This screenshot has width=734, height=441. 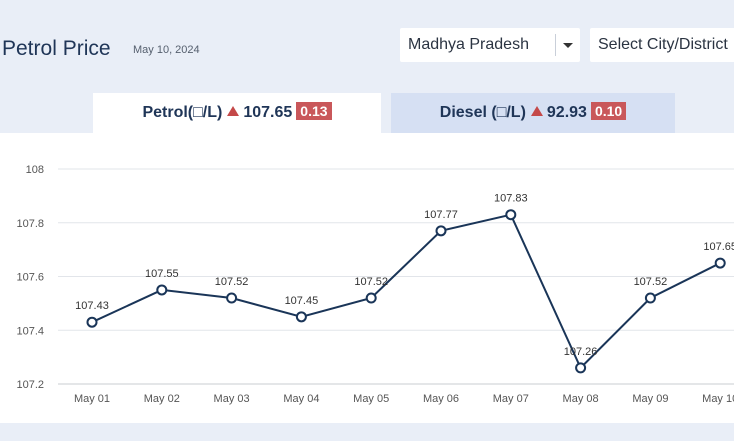 I want to click on tab-diesel-label: Diesel (□/L), so click(x=482, y=112).